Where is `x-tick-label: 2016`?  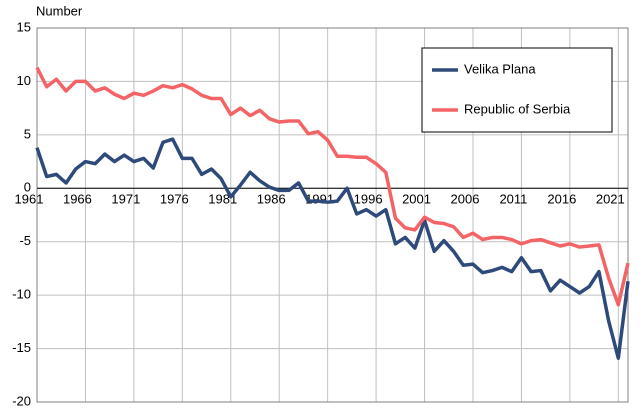 x-tick-label: 2016 is located at coordinates (561, 199).